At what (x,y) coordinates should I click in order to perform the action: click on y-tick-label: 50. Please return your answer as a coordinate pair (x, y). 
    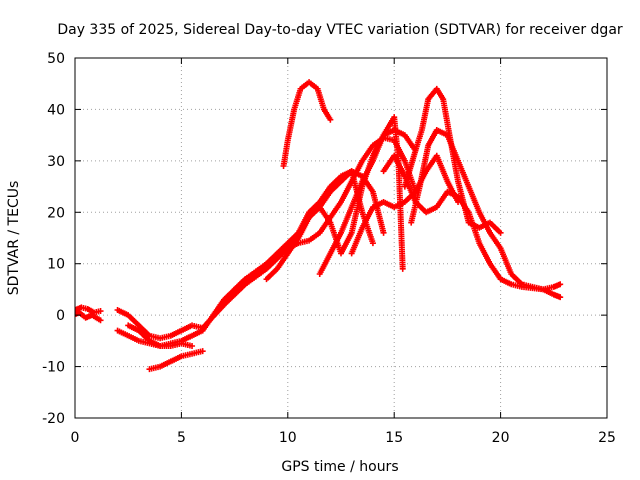
    Looking at the image, I should click on (56, 59).